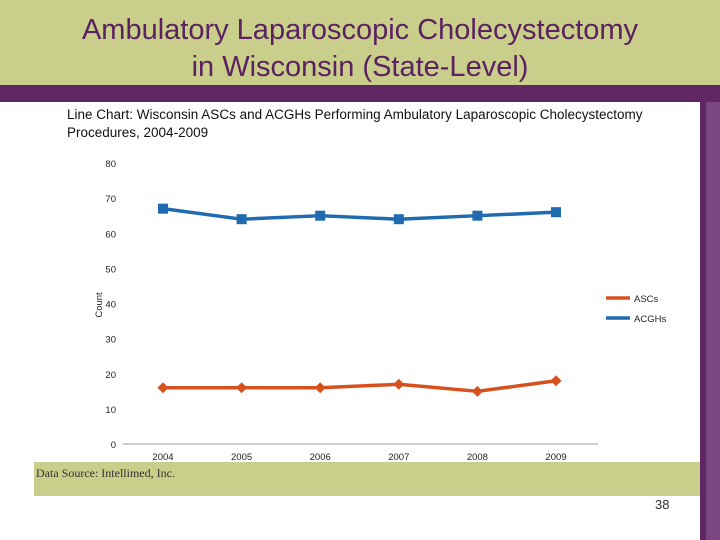 The image size is (720, 540). I want to click on footer-band, so click(367, 479).